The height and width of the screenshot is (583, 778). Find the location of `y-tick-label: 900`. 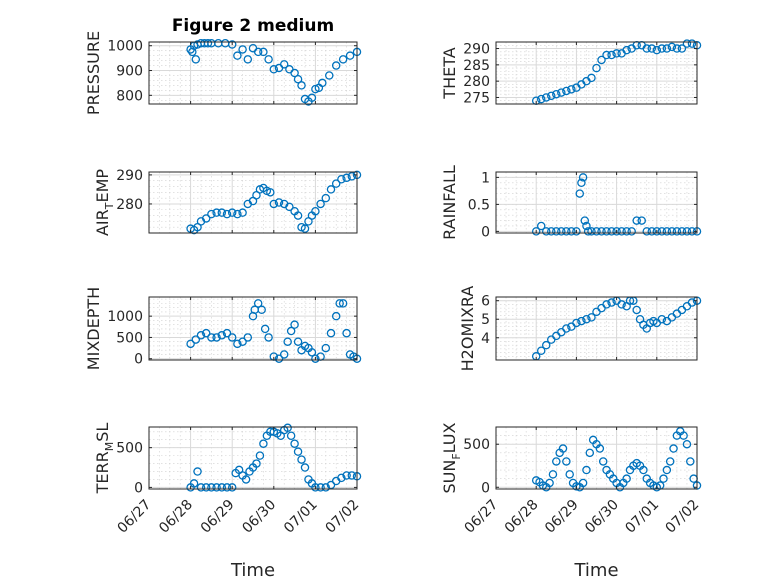

y-tick-label: 900 is located at coordinates (129, 72).